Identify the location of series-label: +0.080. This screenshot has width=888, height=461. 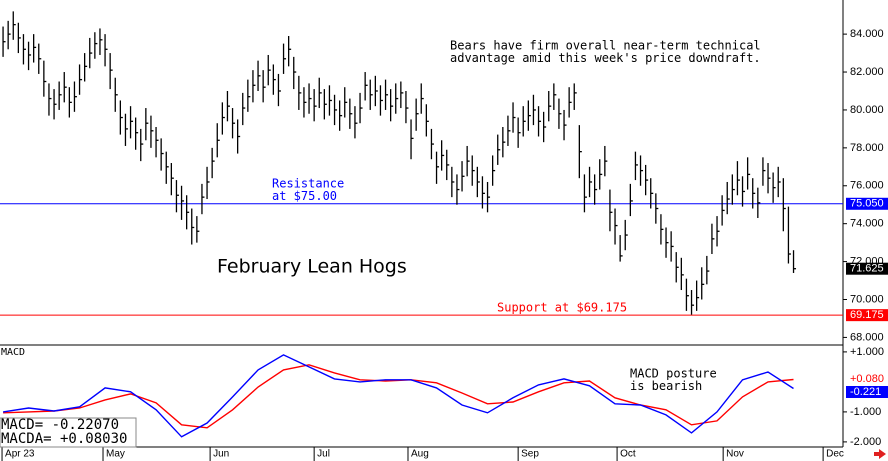
(867, 379).